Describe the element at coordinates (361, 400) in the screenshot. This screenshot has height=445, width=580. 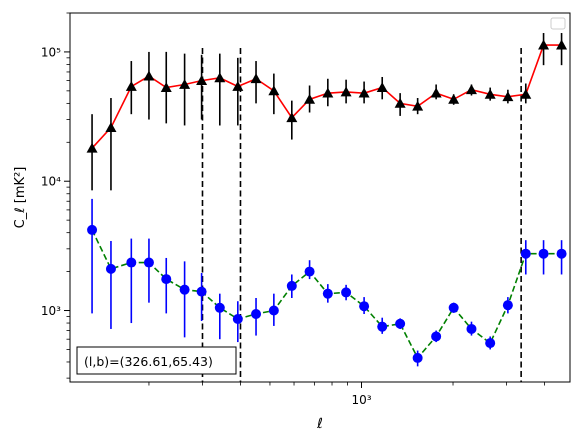
I see `x-tick-label: 10³` at that location.